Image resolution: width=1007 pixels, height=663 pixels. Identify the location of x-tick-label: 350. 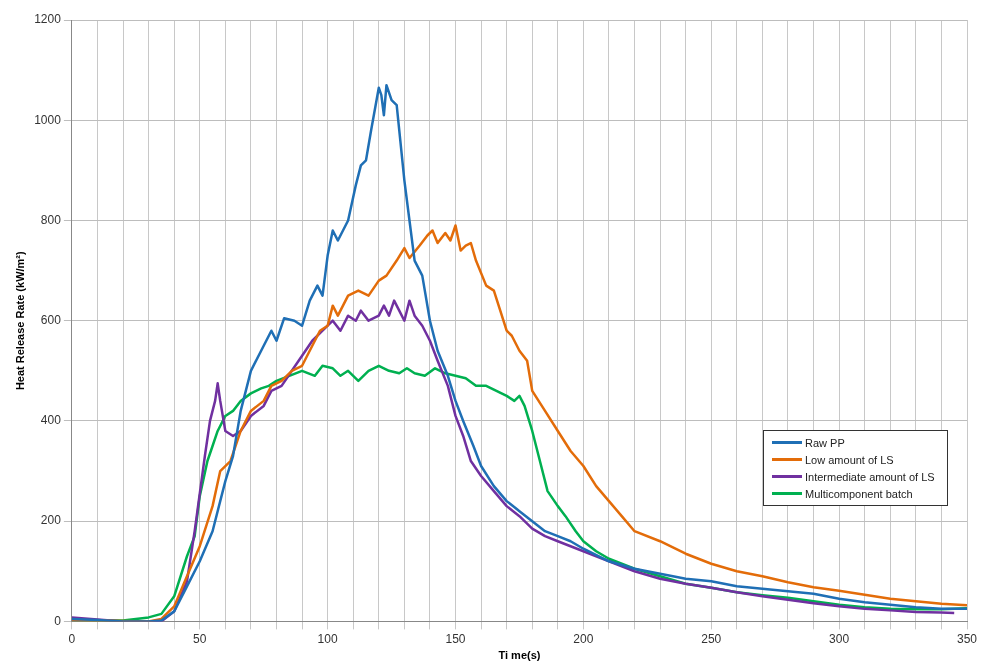
(967, 638).